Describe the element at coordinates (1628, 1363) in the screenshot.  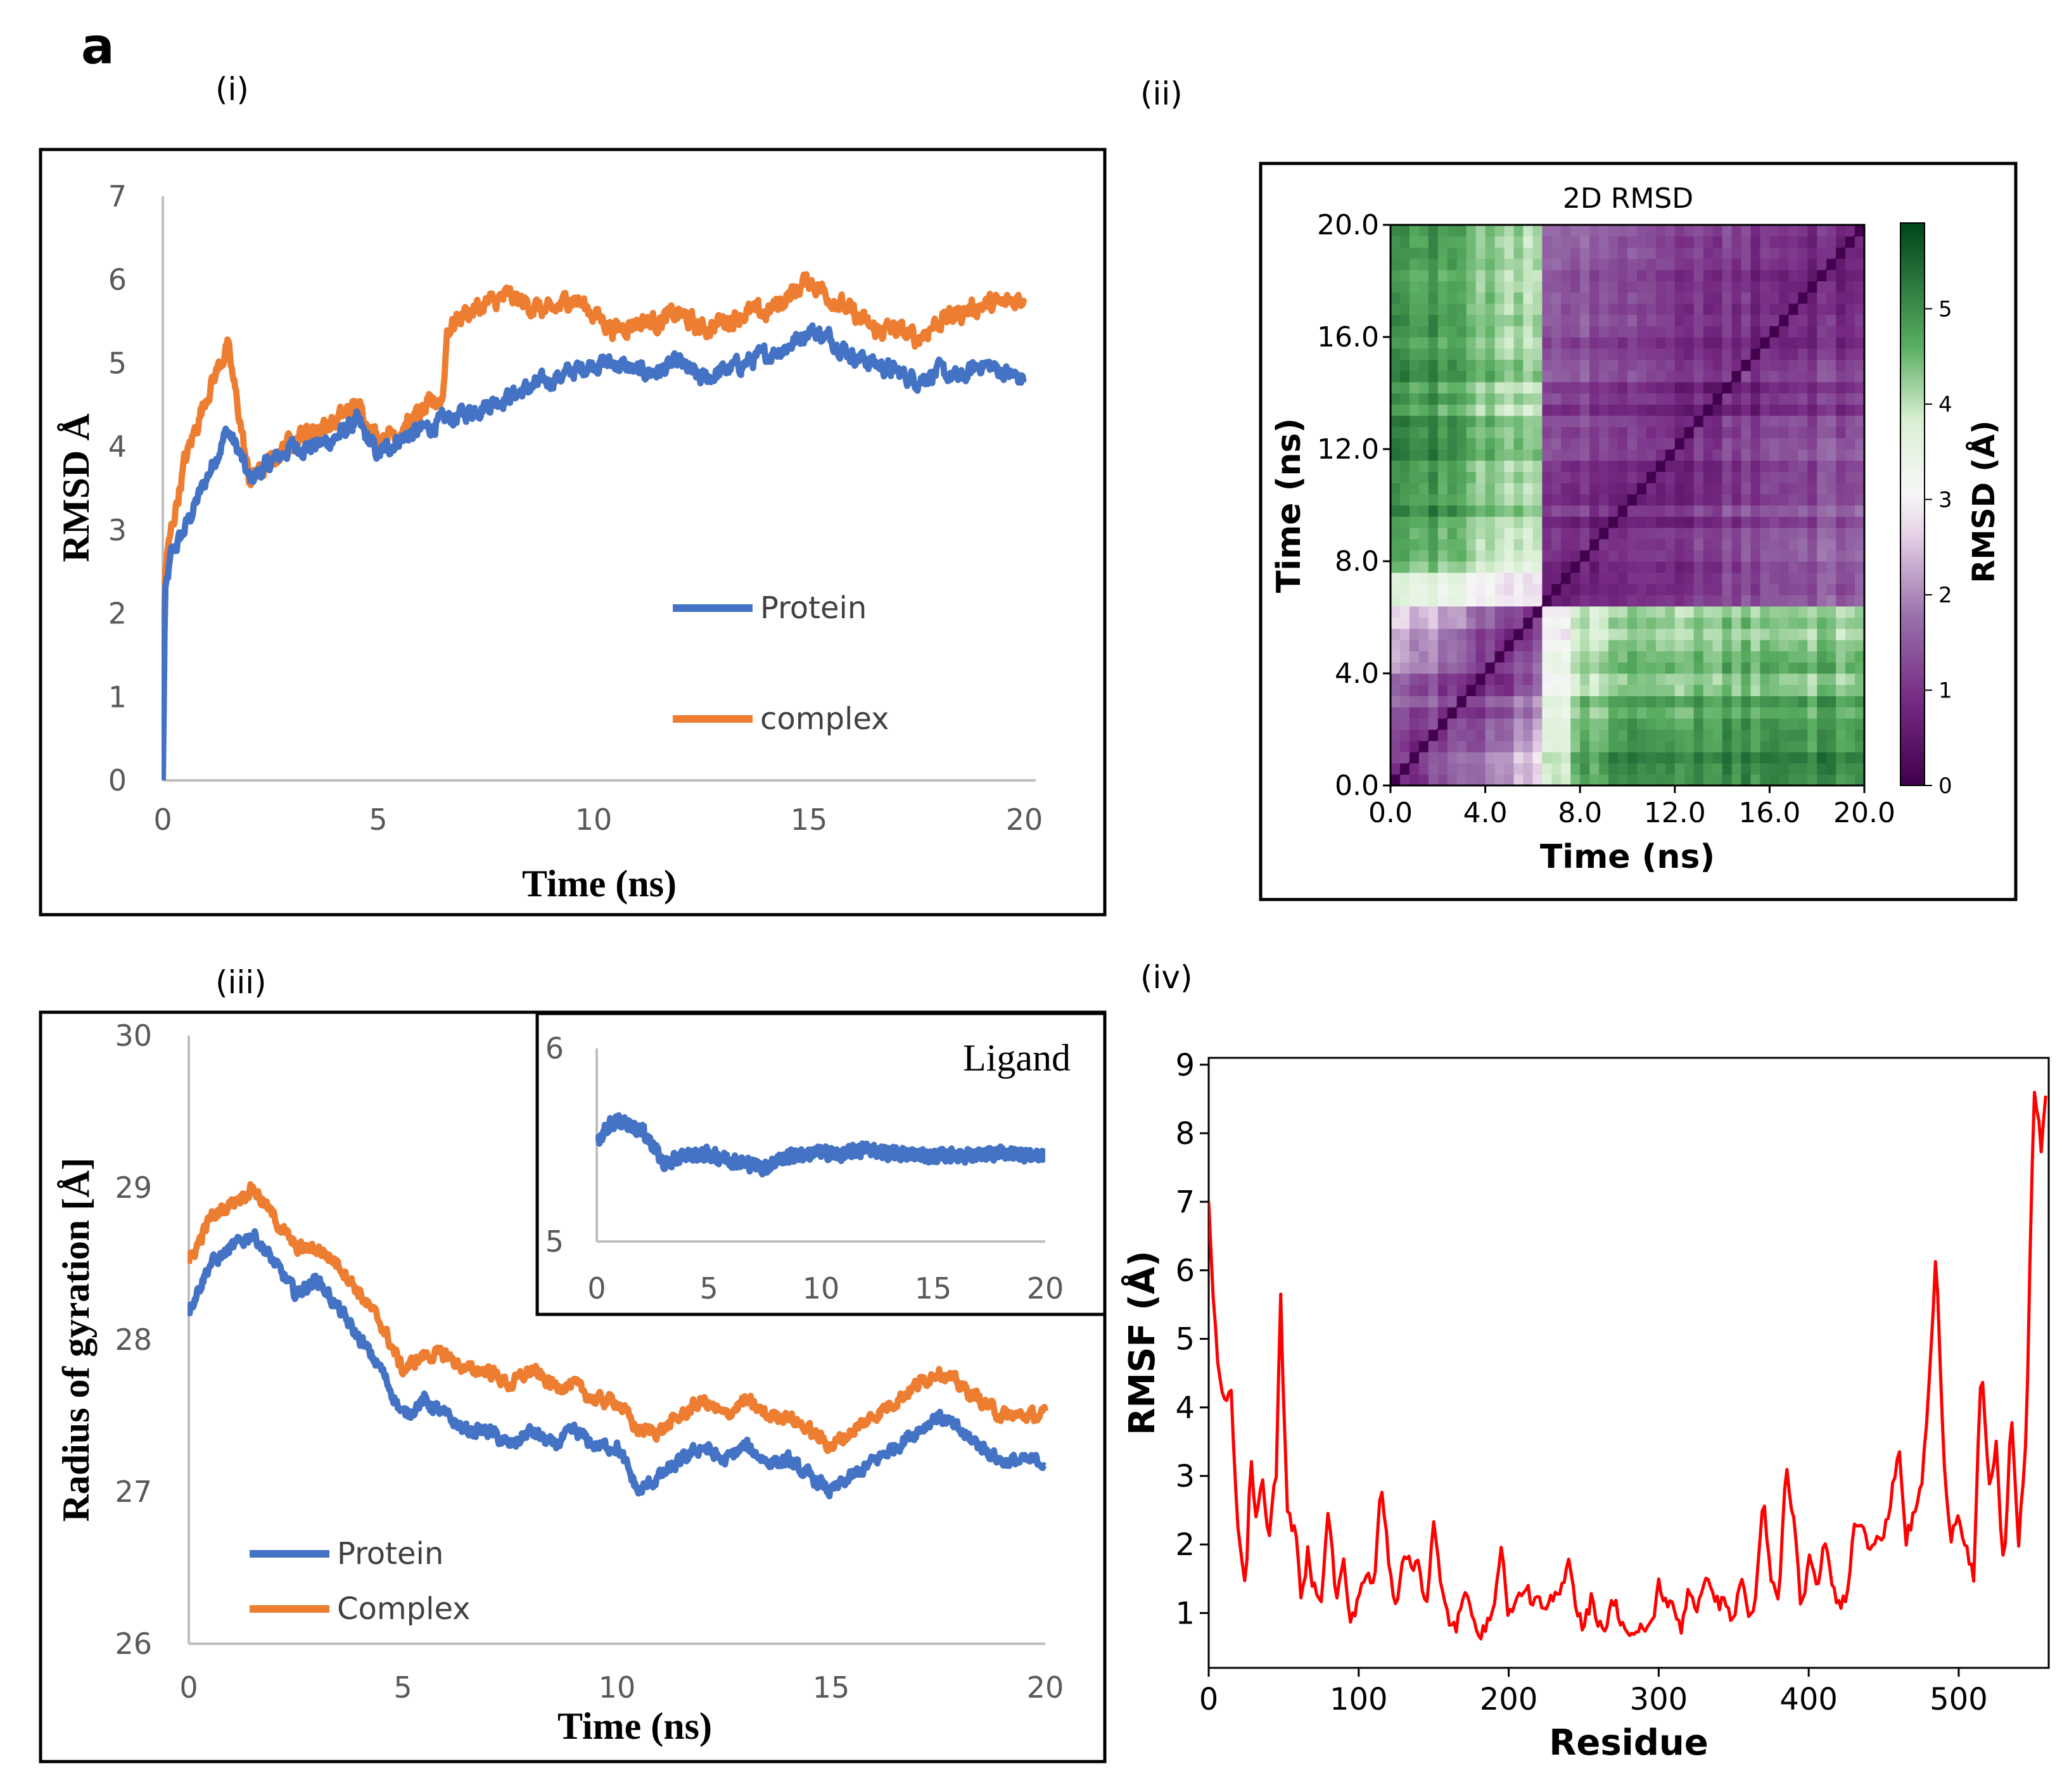
I see `rmsf-plot-border` at that location.